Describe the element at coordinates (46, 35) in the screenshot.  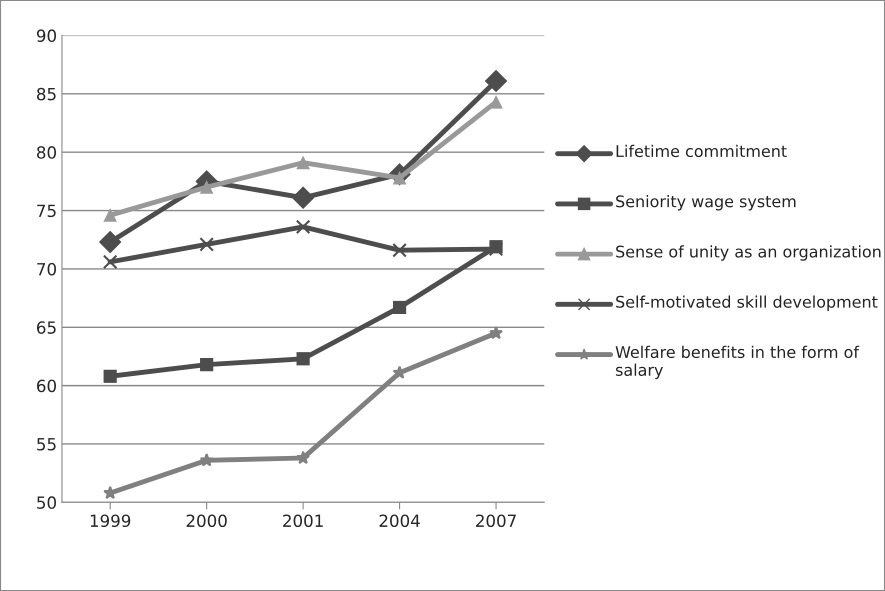
I see `y-tick-label: 90` at that location.